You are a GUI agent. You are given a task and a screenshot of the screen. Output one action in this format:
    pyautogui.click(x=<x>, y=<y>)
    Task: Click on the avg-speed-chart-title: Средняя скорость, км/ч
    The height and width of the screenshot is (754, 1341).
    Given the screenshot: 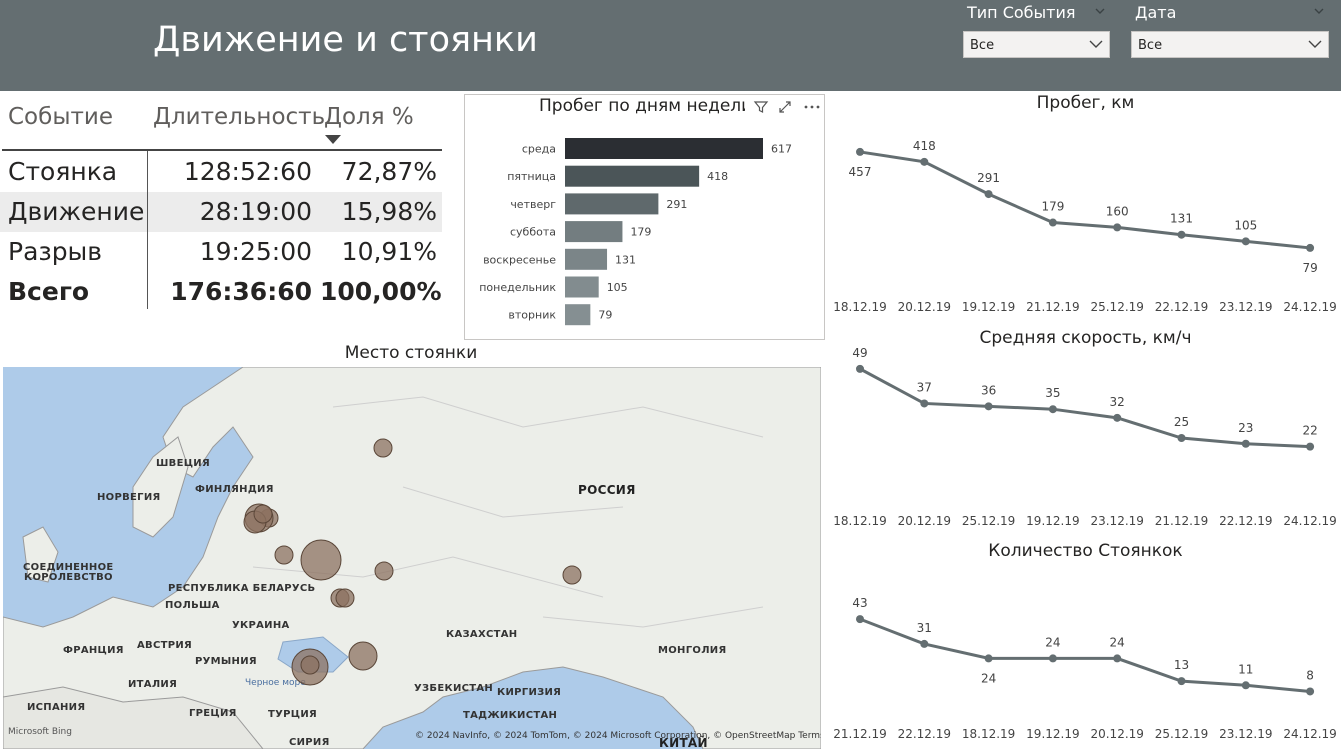 What is the action you would take?
    pyautogui.click(x=1085, y=338)
    